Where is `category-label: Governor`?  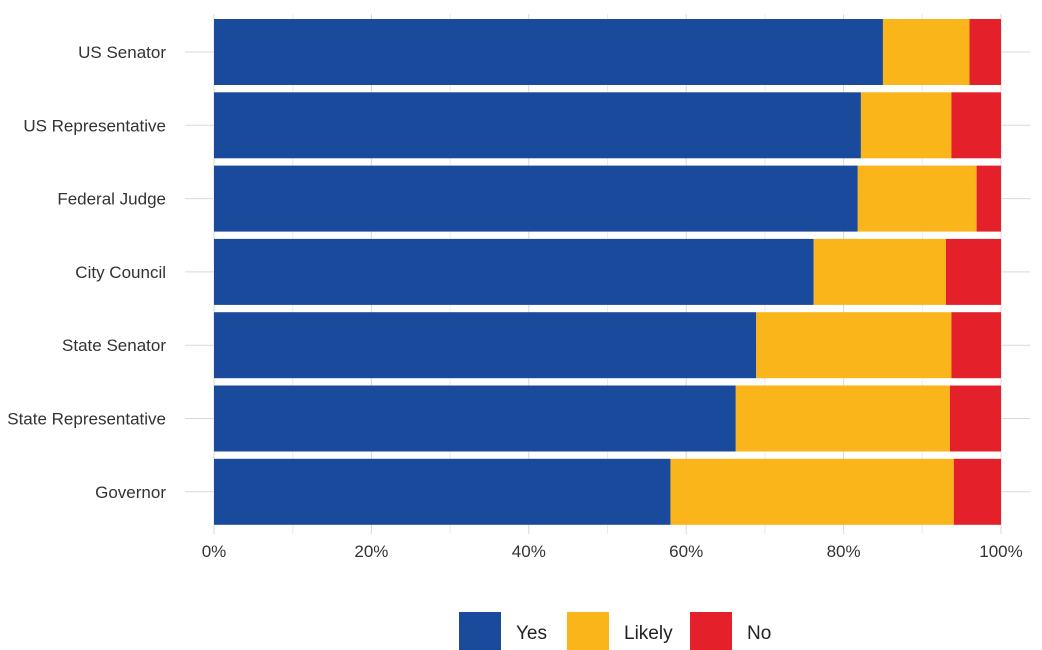 category-label: Governor is located at coordinates (130, 492).